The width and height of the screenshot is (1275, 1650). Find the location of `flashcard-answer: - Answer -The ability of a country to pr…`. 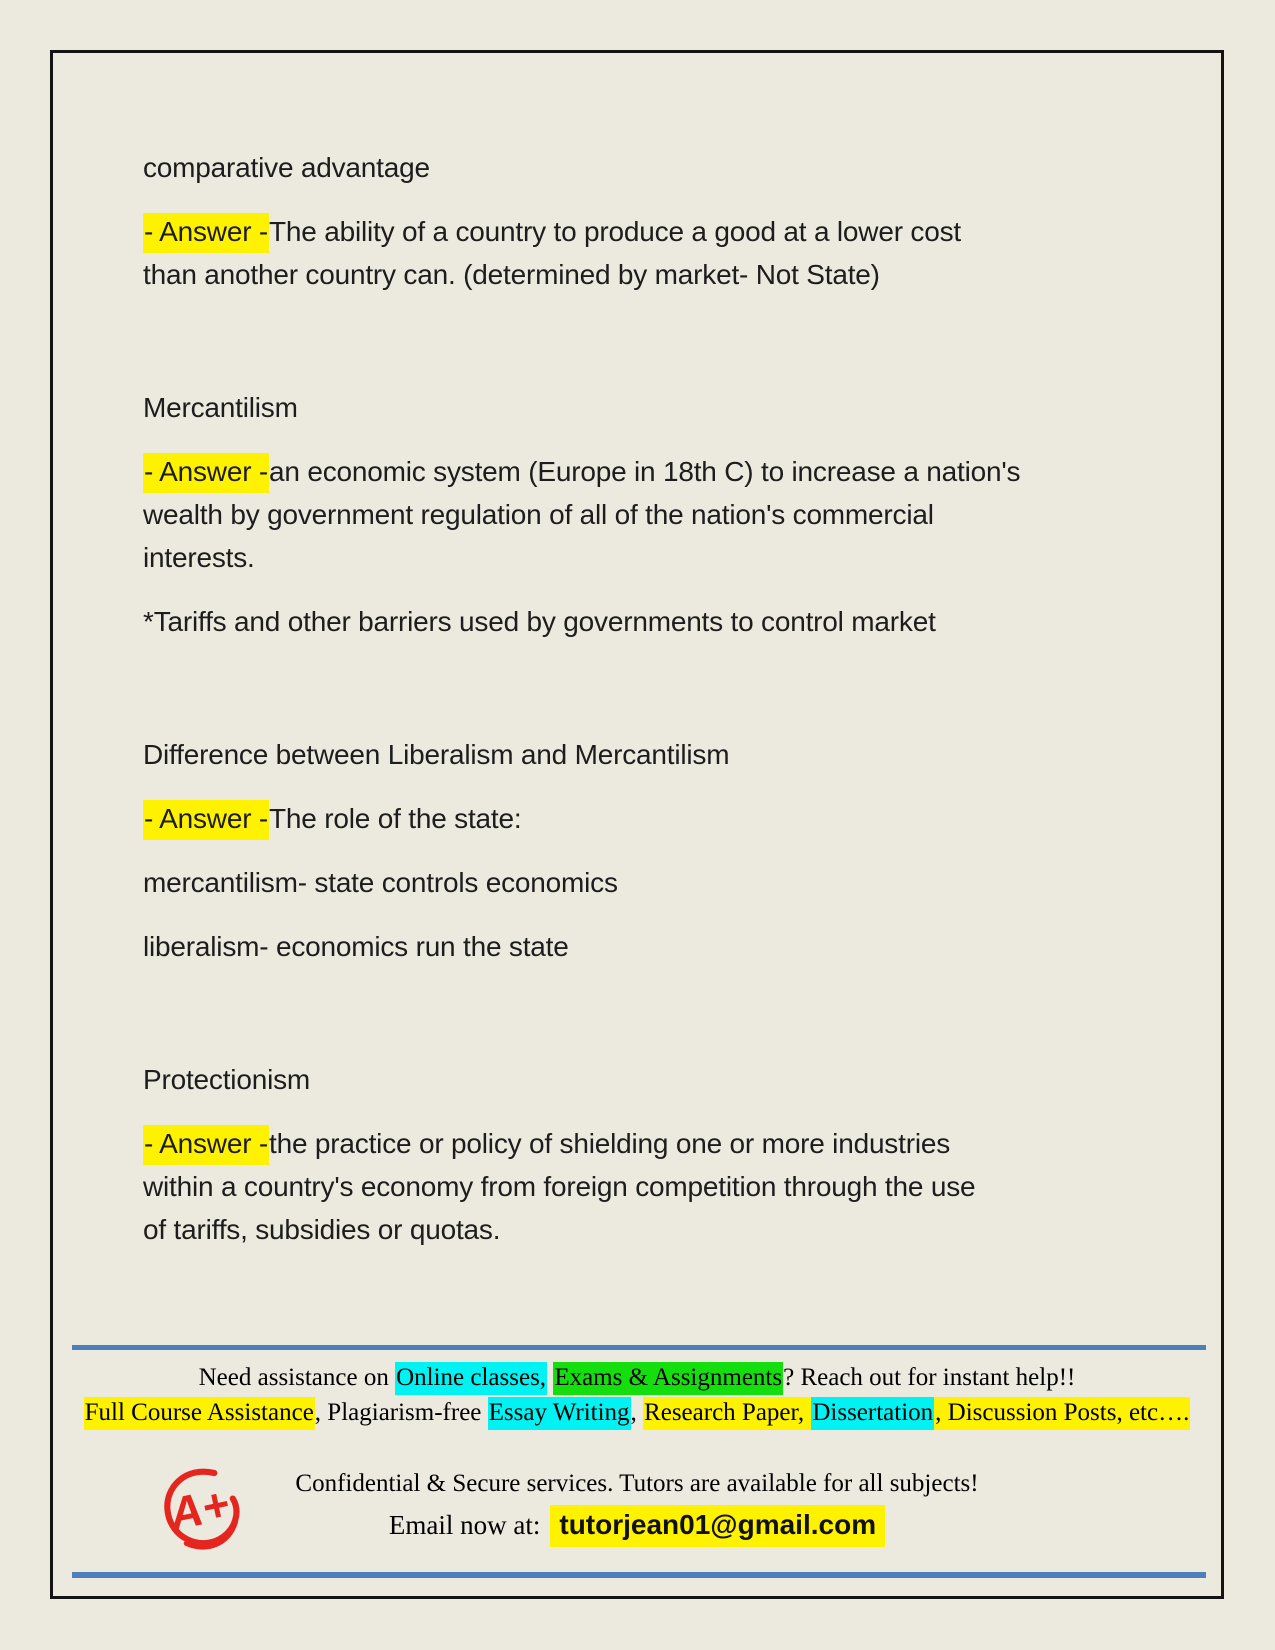

flashcard-answer: - Answer -The ability of a country to pr… is located at coordinates (654, 253).